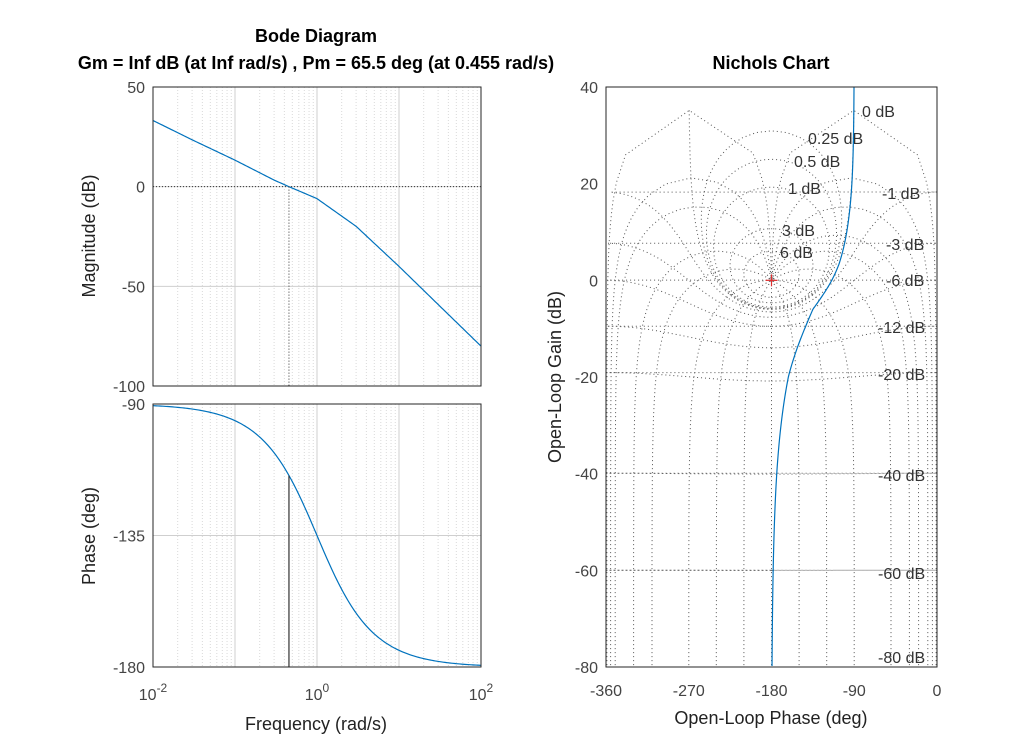  I want to click on magnitude-tick-labels: 50 0 -50 -100, so click(129, 238).